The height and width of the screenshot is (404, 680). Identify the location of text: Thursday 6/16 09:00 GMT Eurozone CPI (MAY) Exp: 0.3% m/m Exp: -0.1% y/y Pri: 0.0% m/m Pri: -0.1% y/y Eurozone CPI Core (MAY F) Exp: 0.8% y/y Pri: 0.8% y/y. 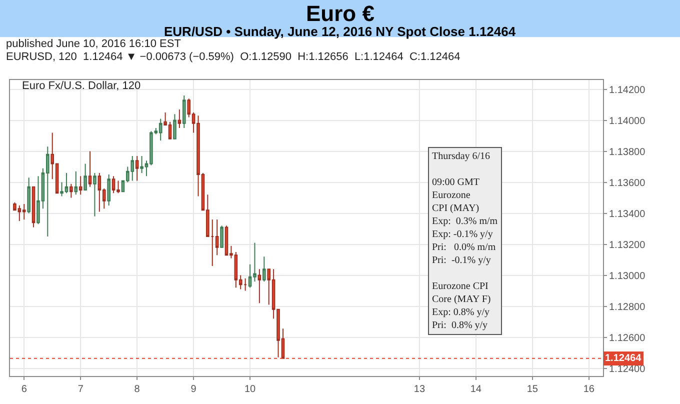
(465, 241).